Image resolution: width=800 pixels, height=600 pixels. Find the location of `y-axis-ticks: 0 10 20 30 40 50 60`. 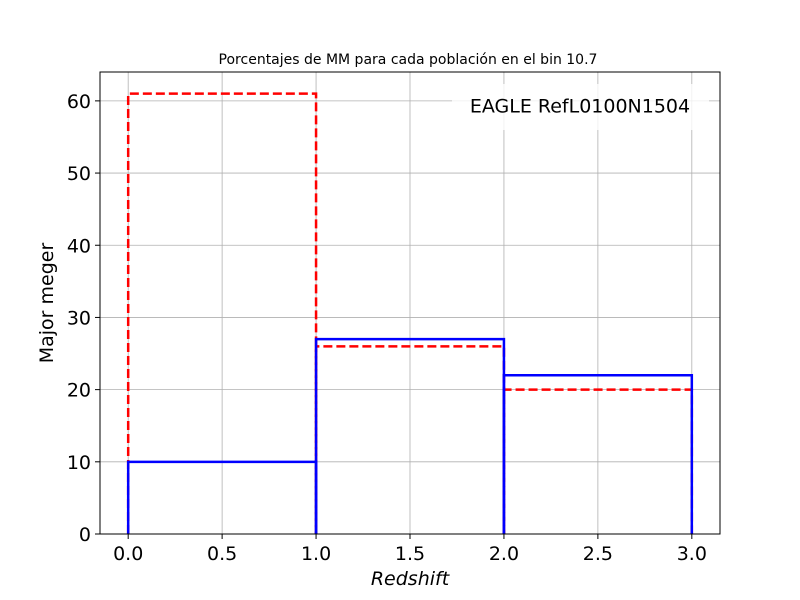

y-axis-ticks: 0 10 20 30 40 50 60 is located at coordinates (83, 318).